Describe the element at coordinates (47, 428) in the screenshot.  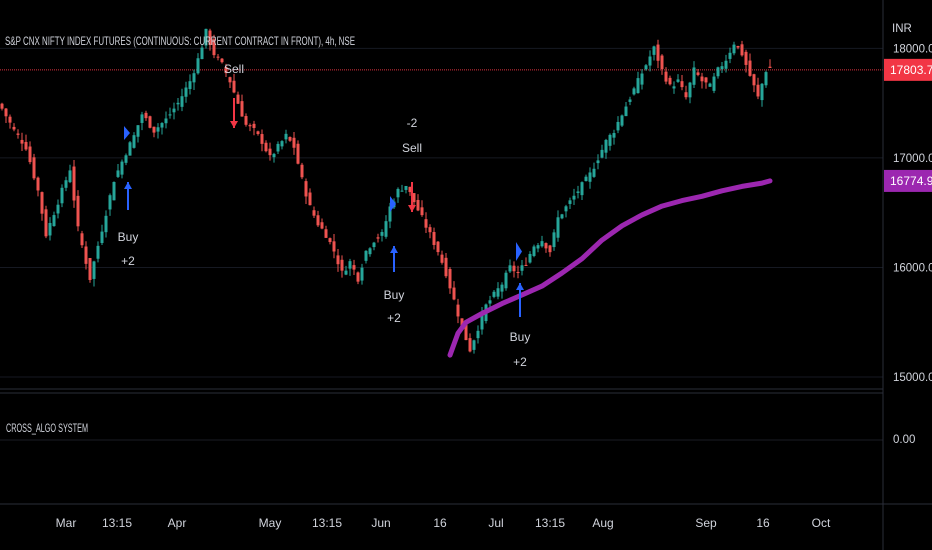
I see `indicator-name: CROSS_ALGO SYSTEM` at that location.